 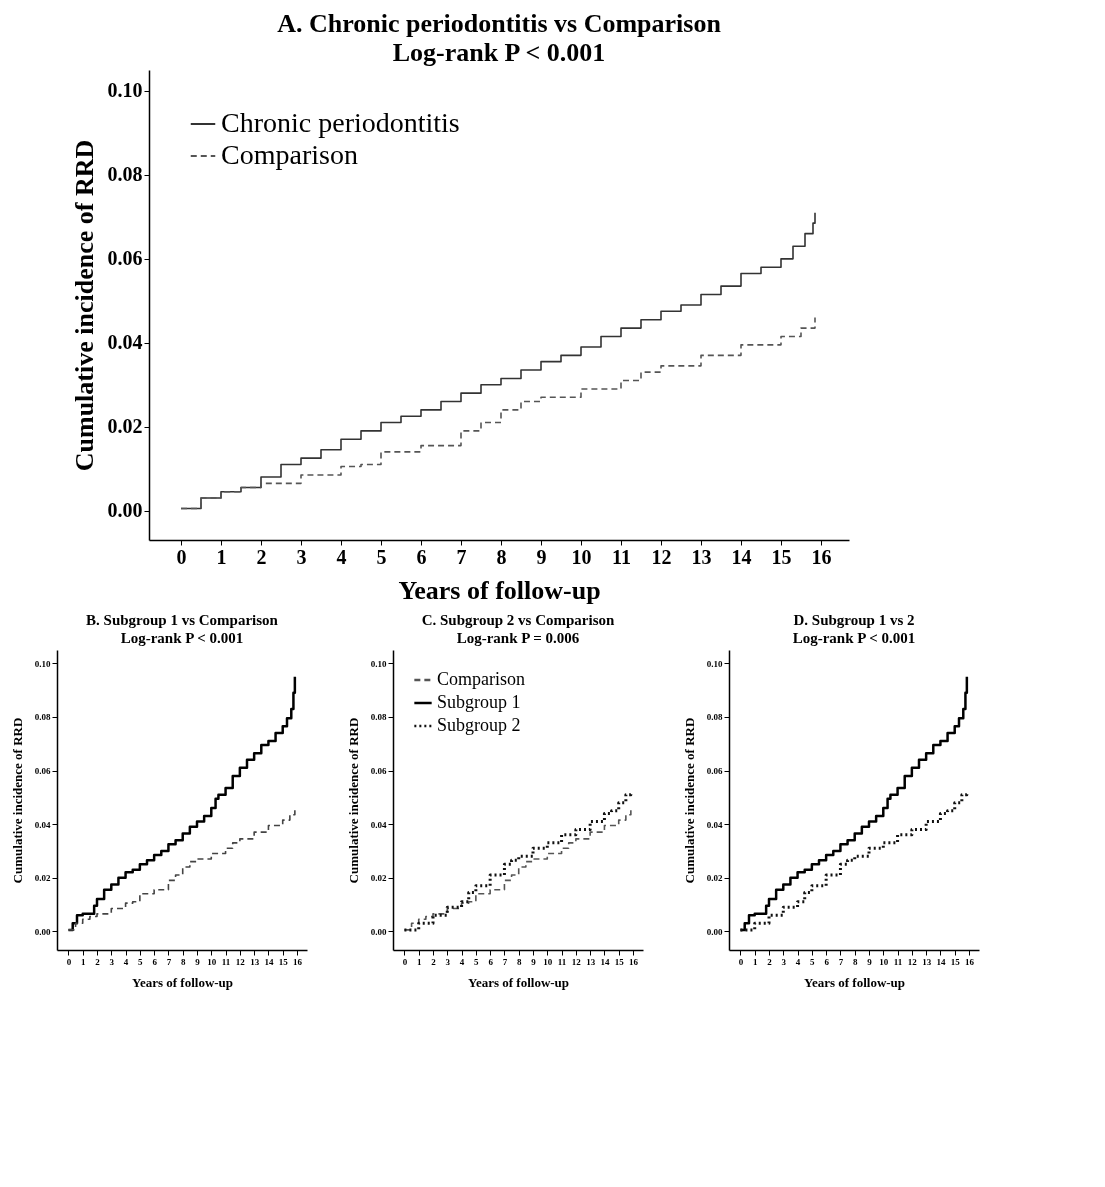 I want to click on chart-subtitle: Log-rank P = 0.006, so click(x=518, y=638).